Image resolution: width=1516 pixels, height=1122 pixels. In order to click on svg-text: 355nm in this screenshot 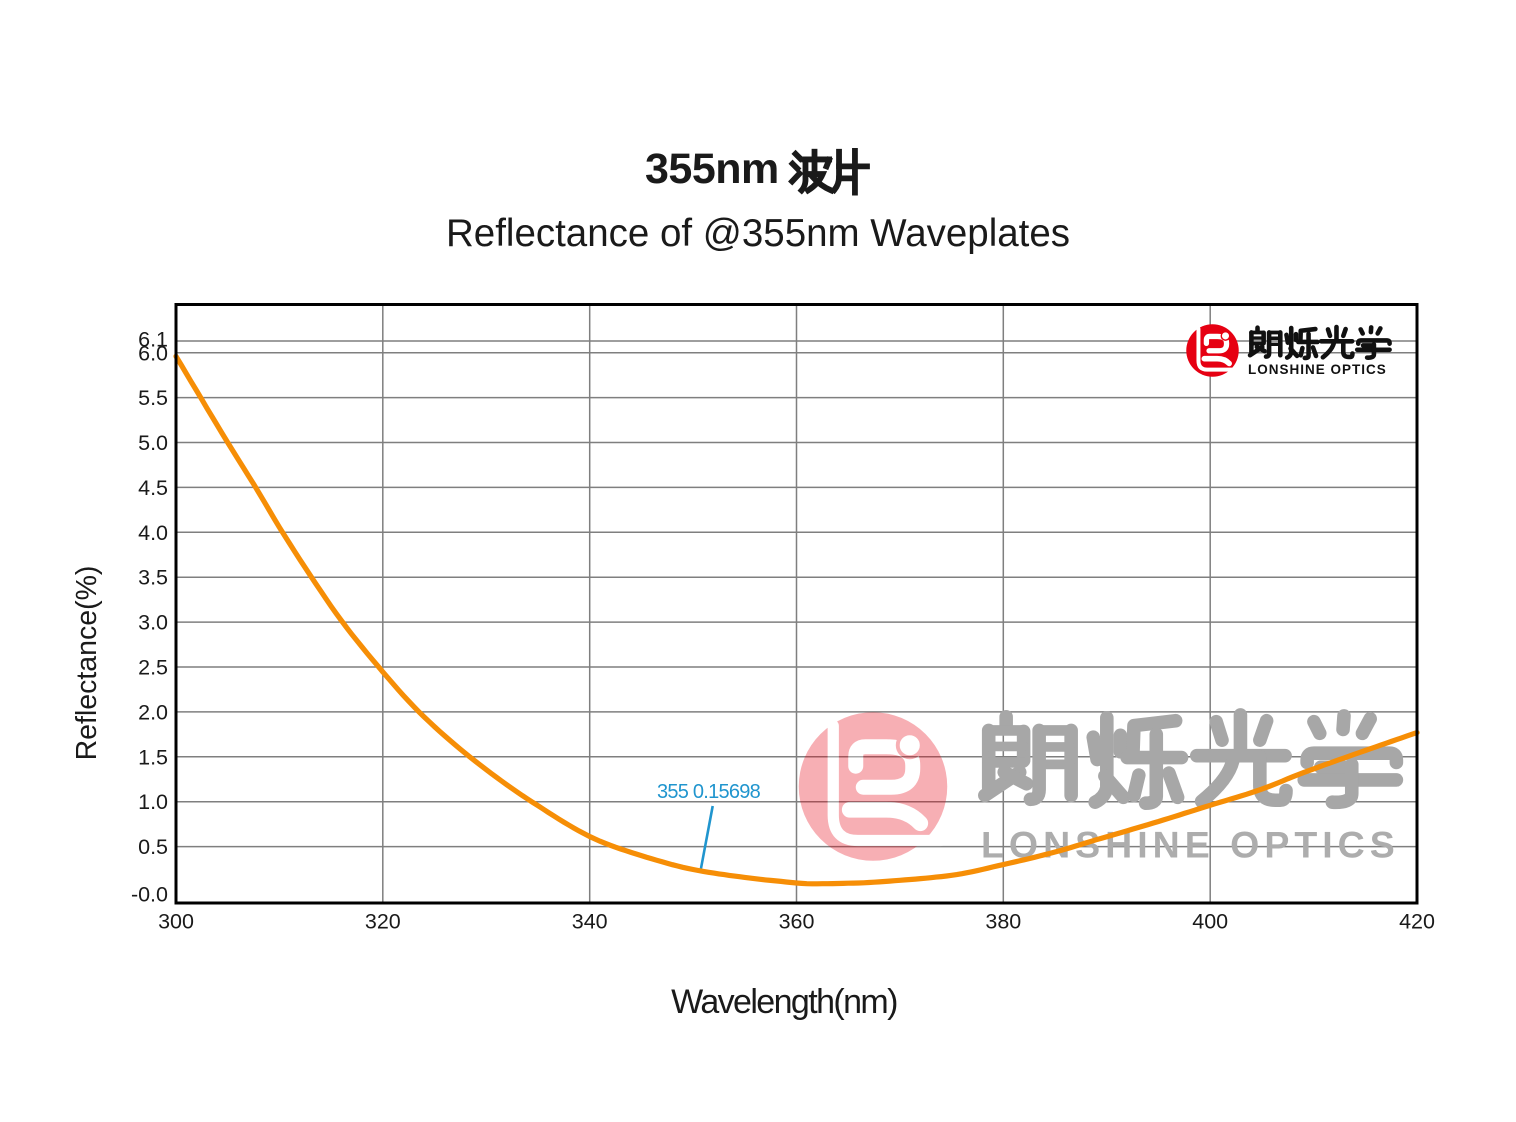, I will do `click(712, 169)`.